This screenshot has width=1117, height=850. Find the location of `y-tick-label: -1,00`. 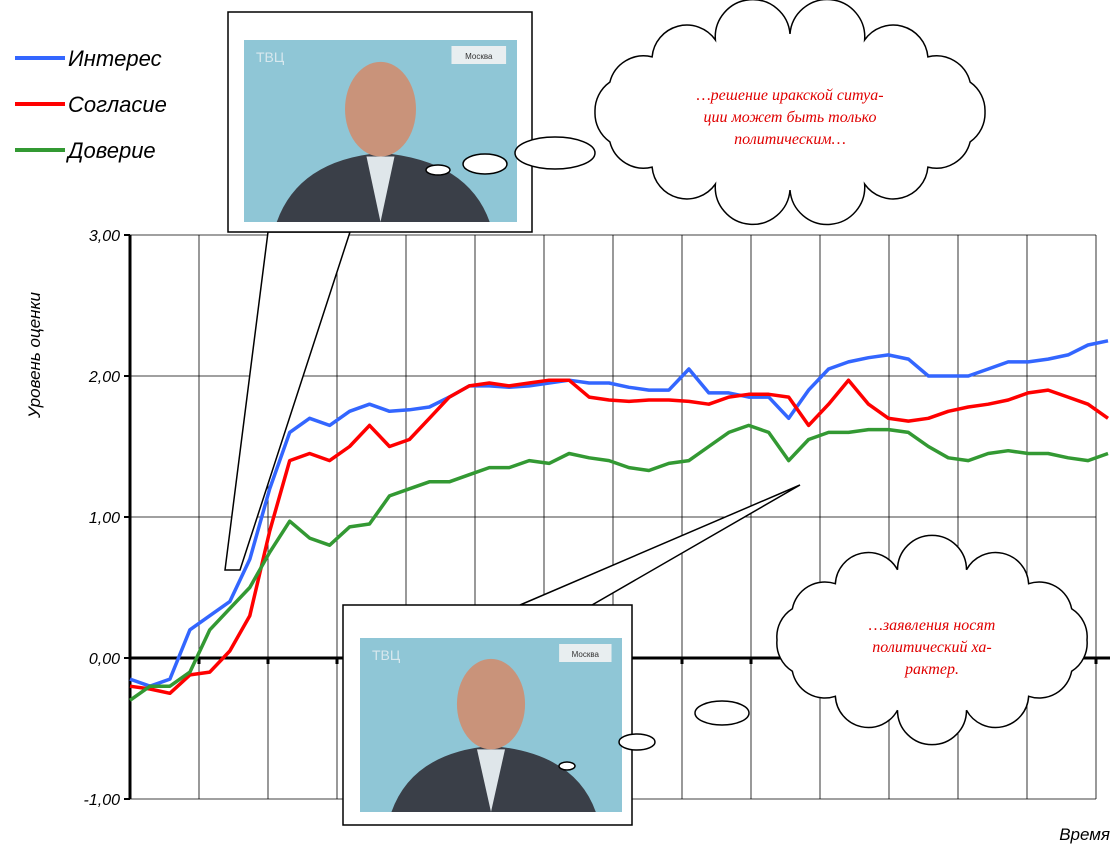

y-tick-label: -1,00 is located at coordinates (102, 800).